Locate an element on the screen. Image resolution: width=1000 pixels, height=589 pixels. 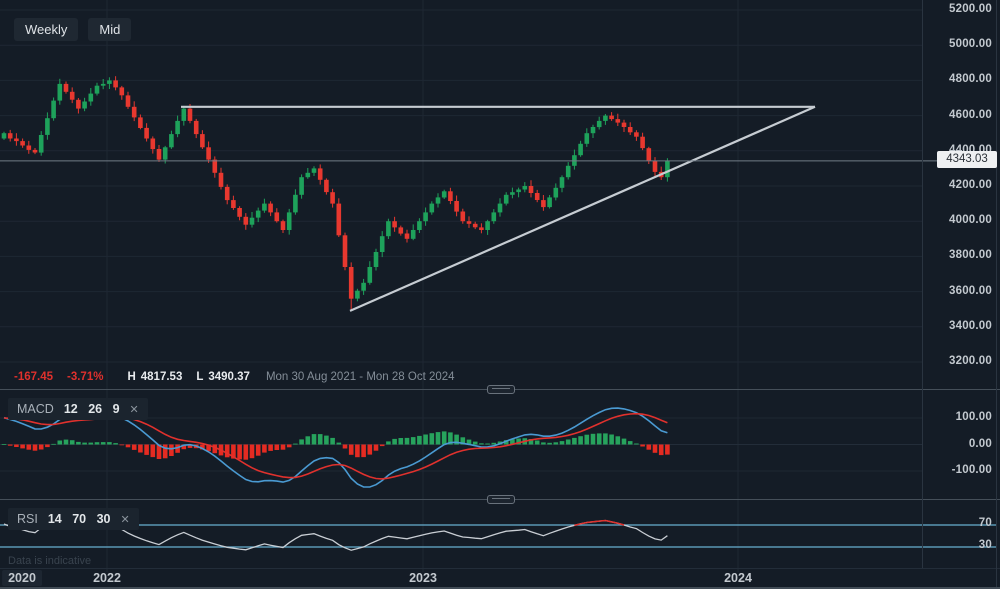
price-axis-tick: 4200.00 is located at coordinates (970, 185).